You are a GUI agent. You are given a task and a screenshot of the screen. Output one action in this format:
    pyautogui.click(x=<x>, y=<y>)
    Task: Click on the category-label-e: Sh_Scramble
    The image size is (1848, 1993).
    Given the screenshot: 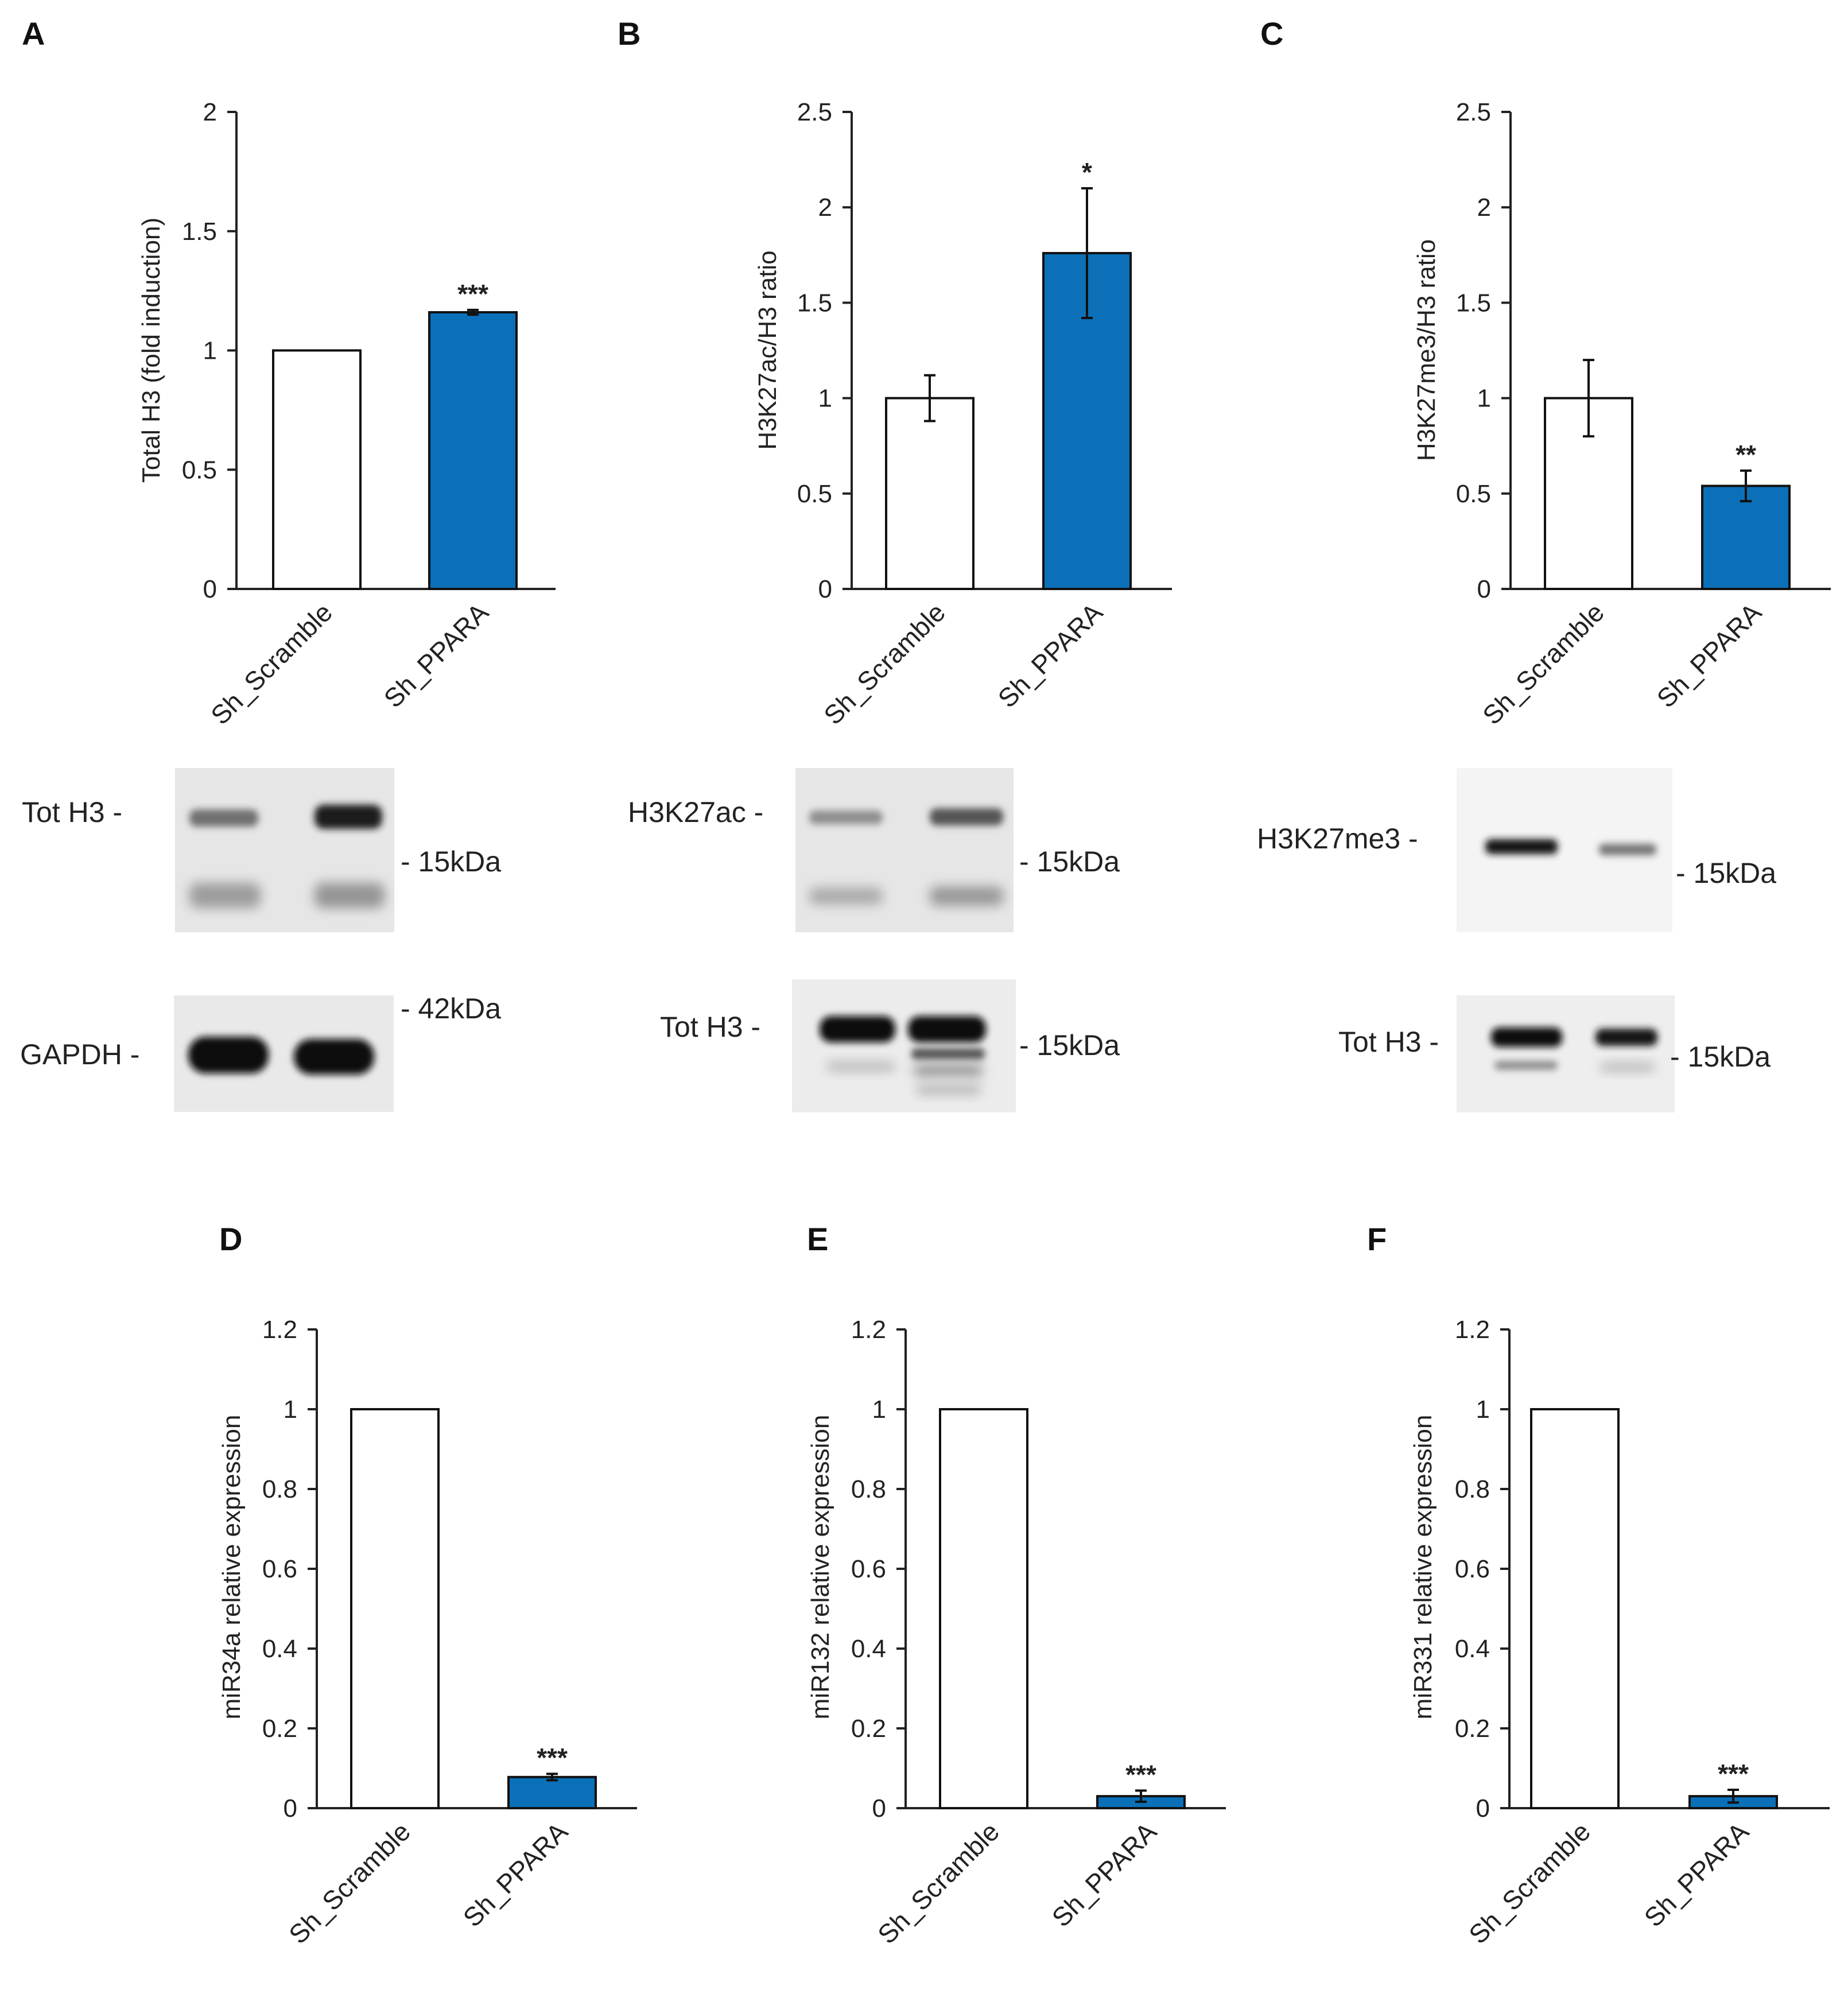 What is the action you would take?
    pyautogui.click(x=938, y=1882)
    